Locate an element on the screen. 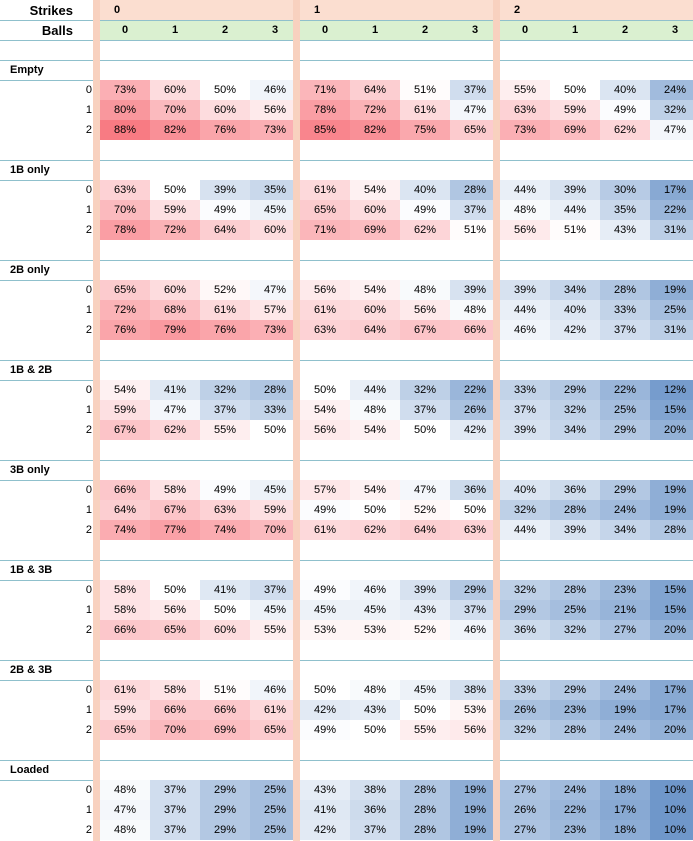  probability-cell: 35% is located at coordinates (275, 190).